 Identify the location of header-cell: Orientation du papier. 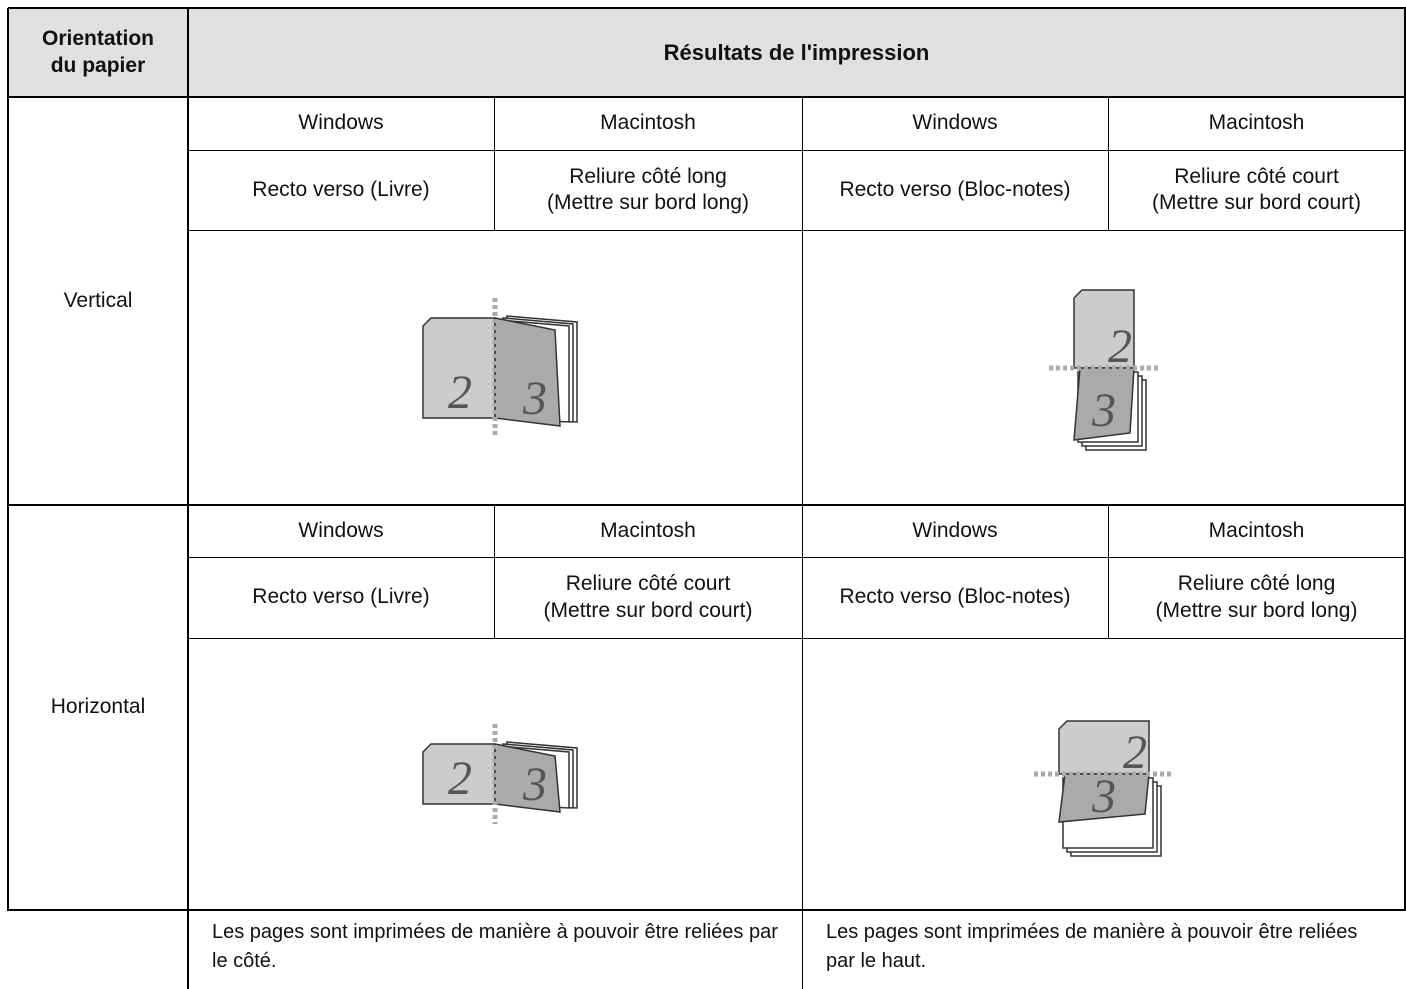
(97, 52).